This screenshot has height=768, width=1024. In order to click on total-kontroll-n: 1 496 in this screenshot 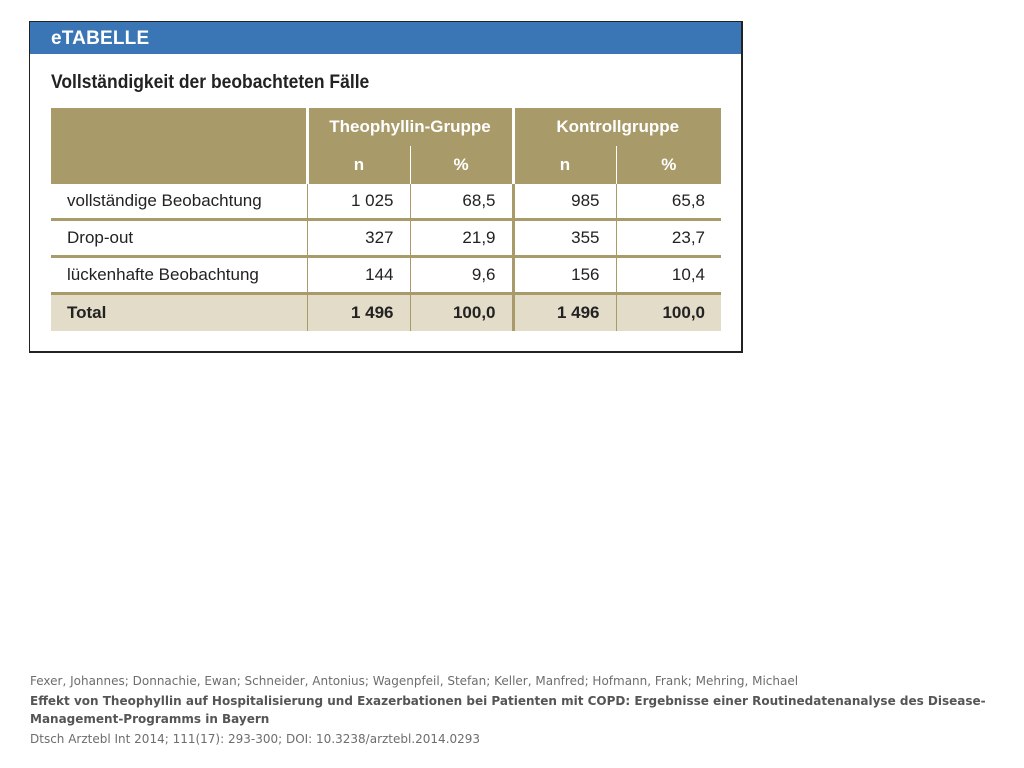, I will do `click(563, 312)`.